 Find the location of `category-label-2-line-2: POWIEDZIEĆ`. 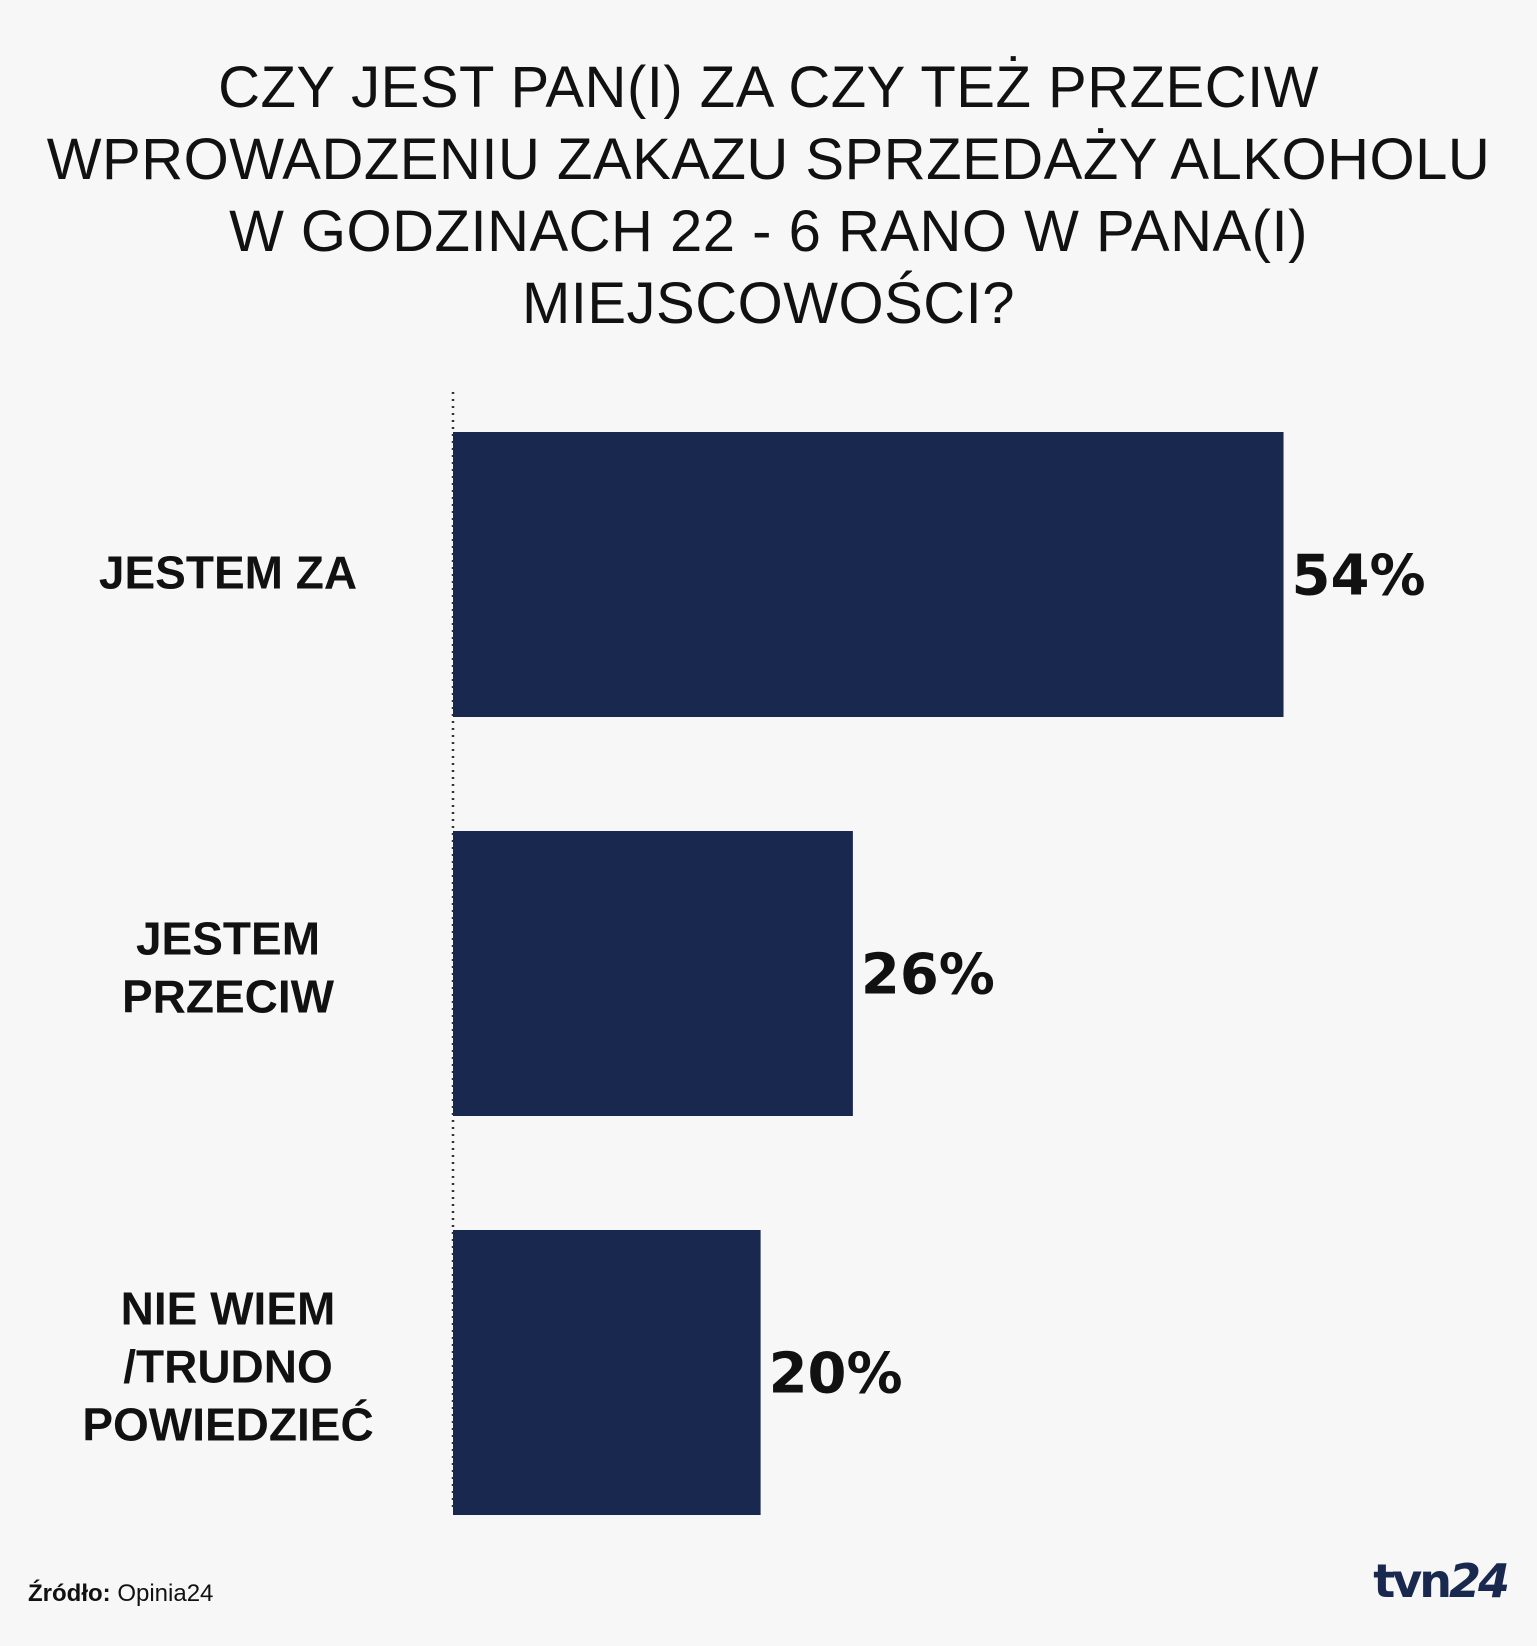

category-label-2-line-2: POWIEDZIEĆ is located at coordinates (227, 1425).